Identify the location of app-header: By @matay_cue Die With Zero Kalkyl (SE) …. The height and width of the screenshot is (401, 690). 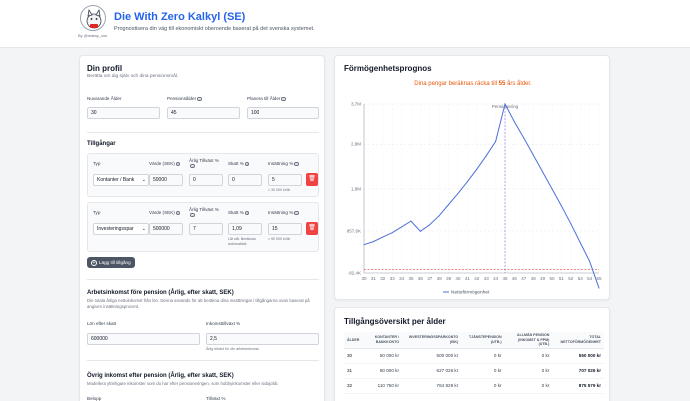
(345, 24).